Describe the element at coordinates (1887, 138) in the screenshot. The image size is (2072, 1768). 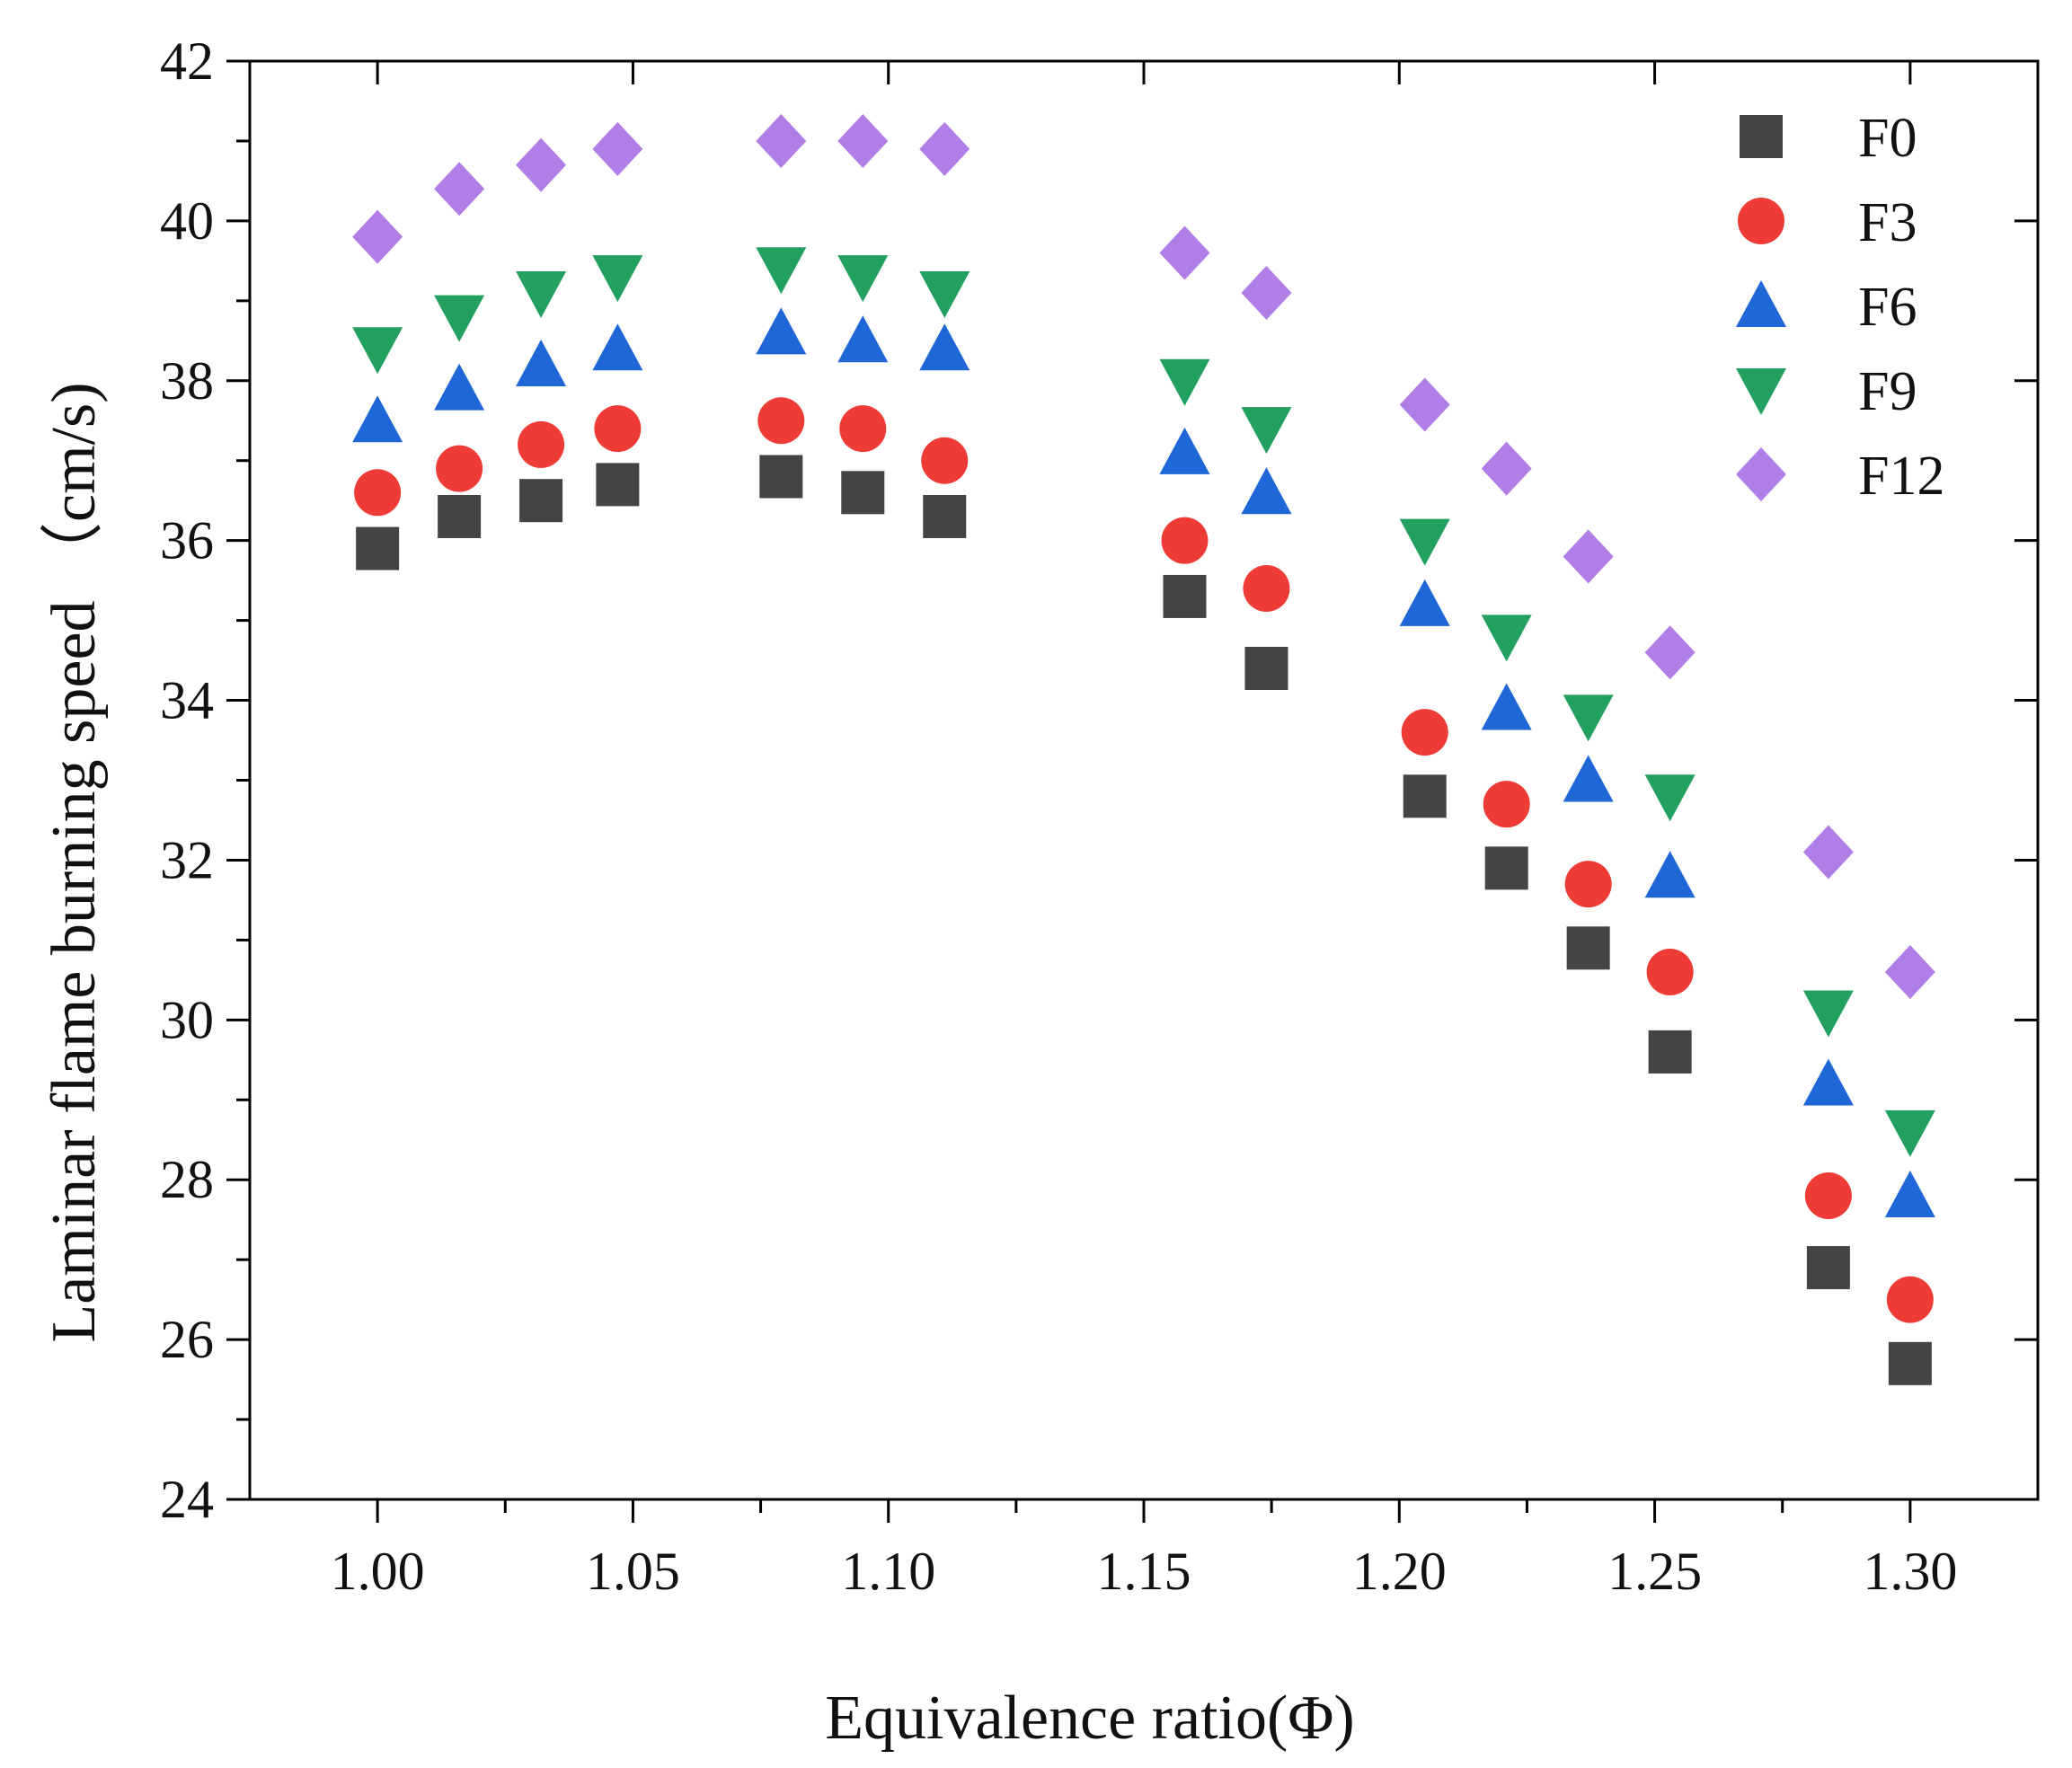
I see `legend-label: F0` at that location.